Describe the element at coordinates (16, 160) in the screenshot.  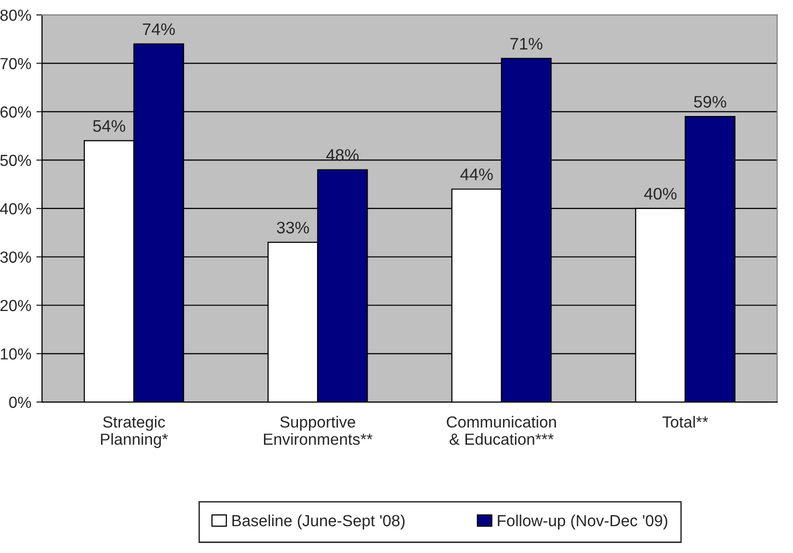
I see `y-tick-label: 50%` at that location.